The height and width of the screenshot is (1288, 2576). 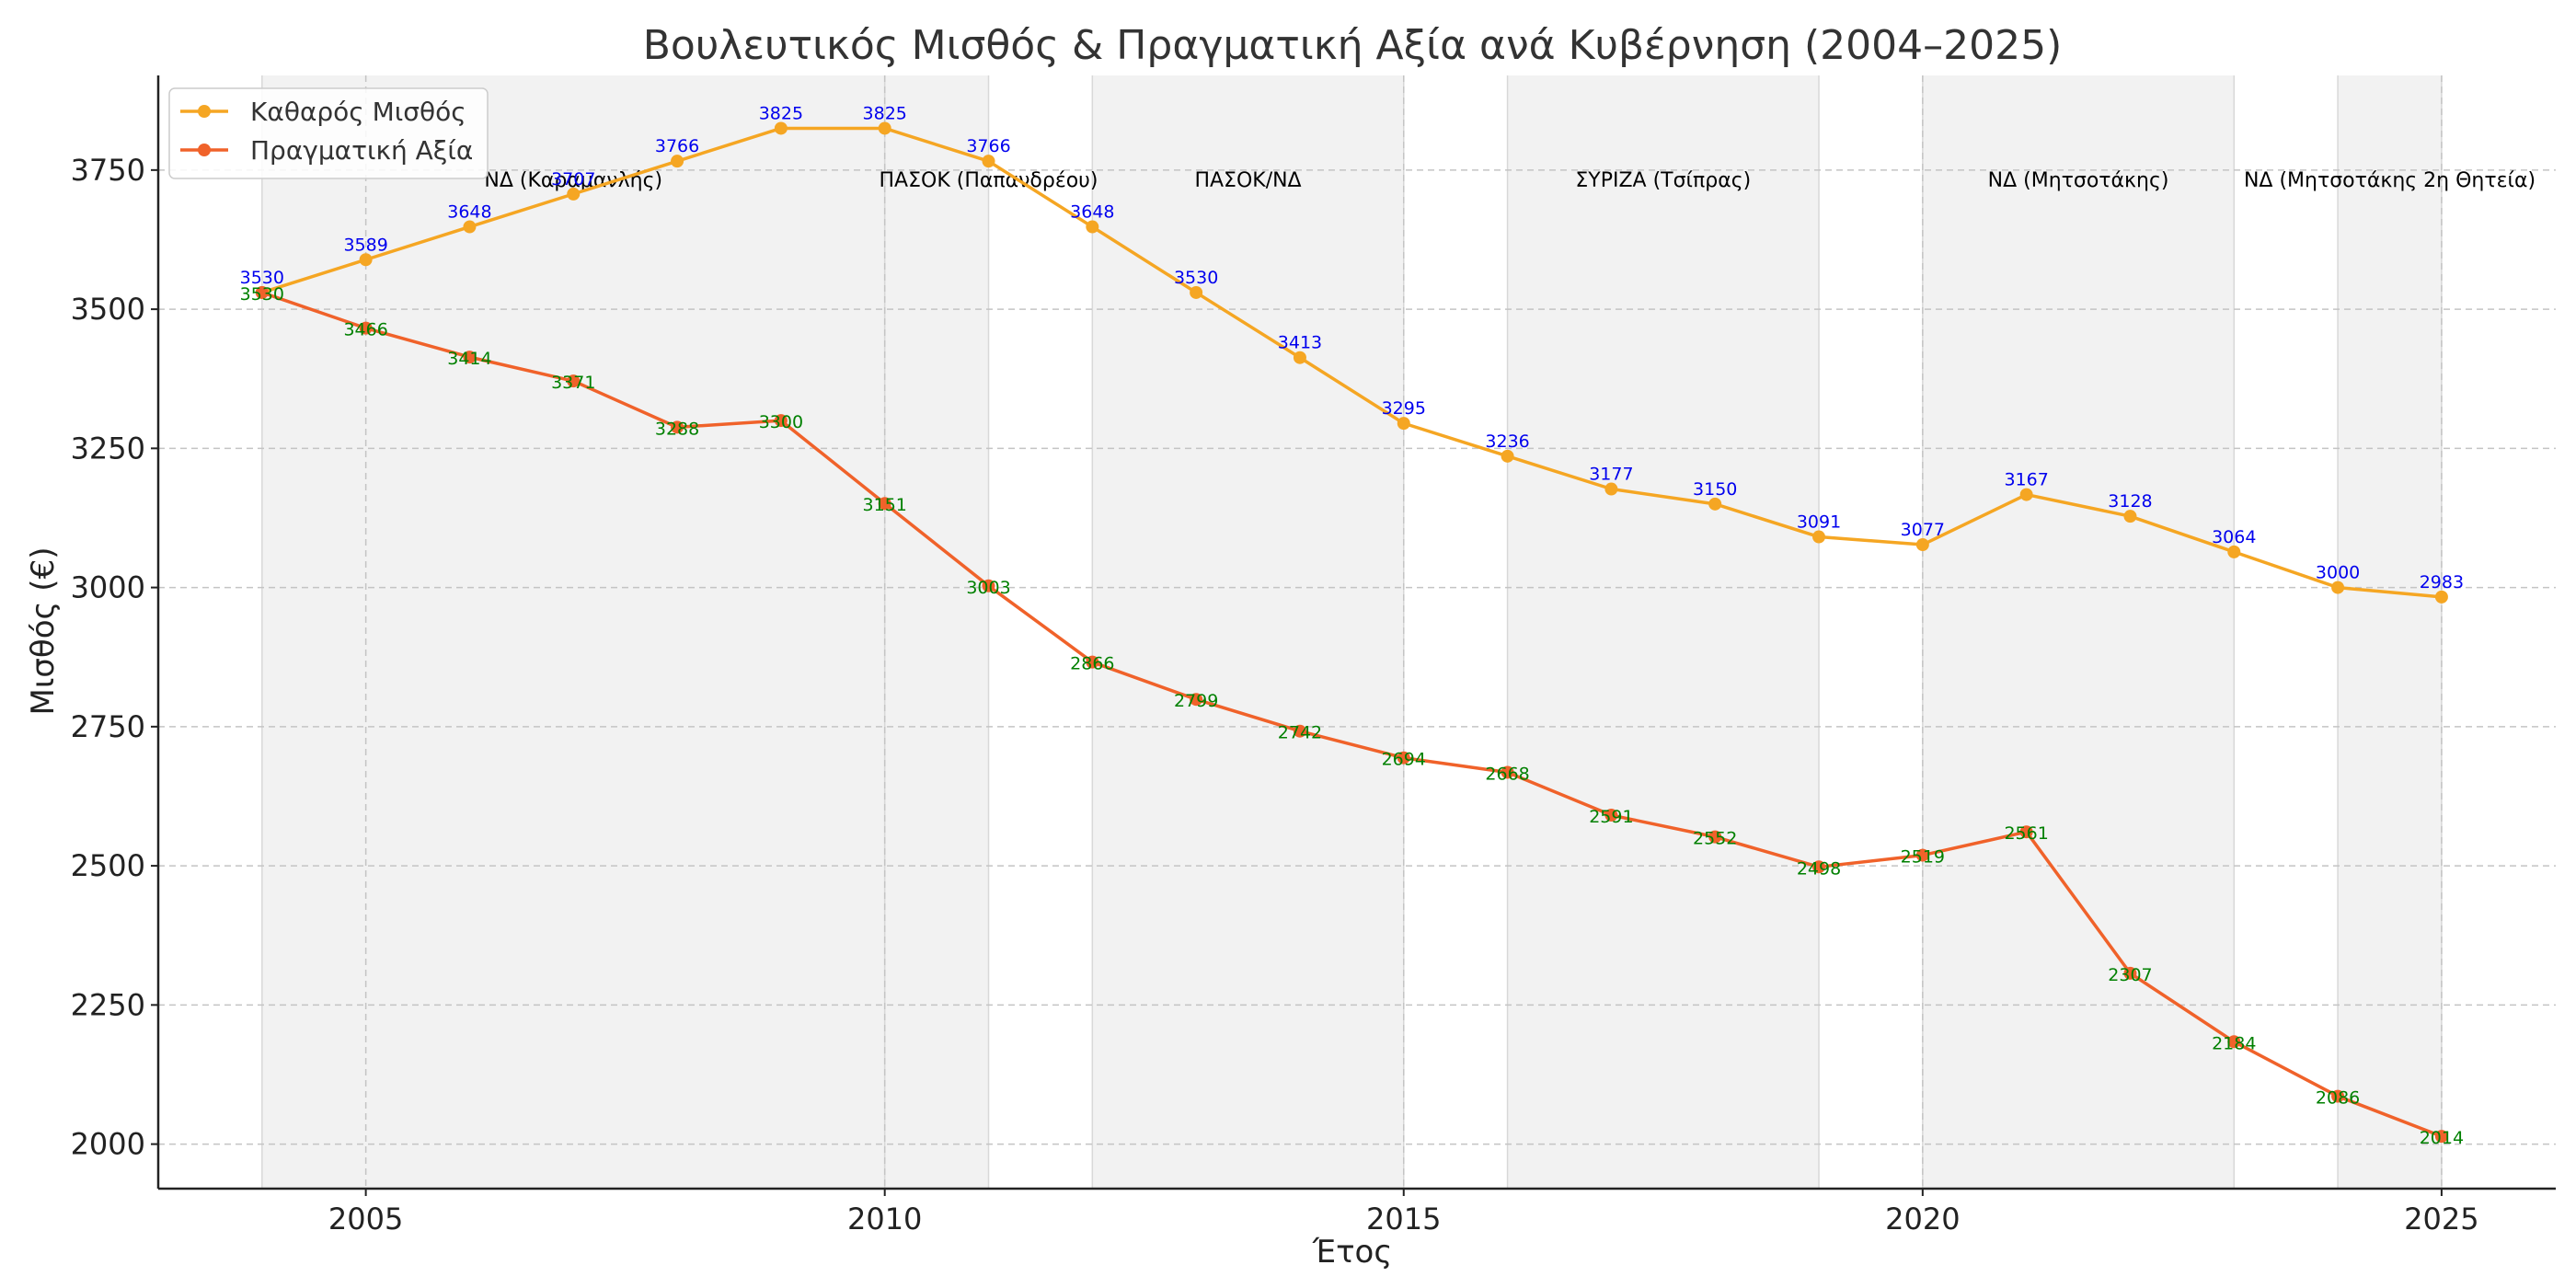 I want to click on data-label-real: 2552, so click(x=1715, y=839).